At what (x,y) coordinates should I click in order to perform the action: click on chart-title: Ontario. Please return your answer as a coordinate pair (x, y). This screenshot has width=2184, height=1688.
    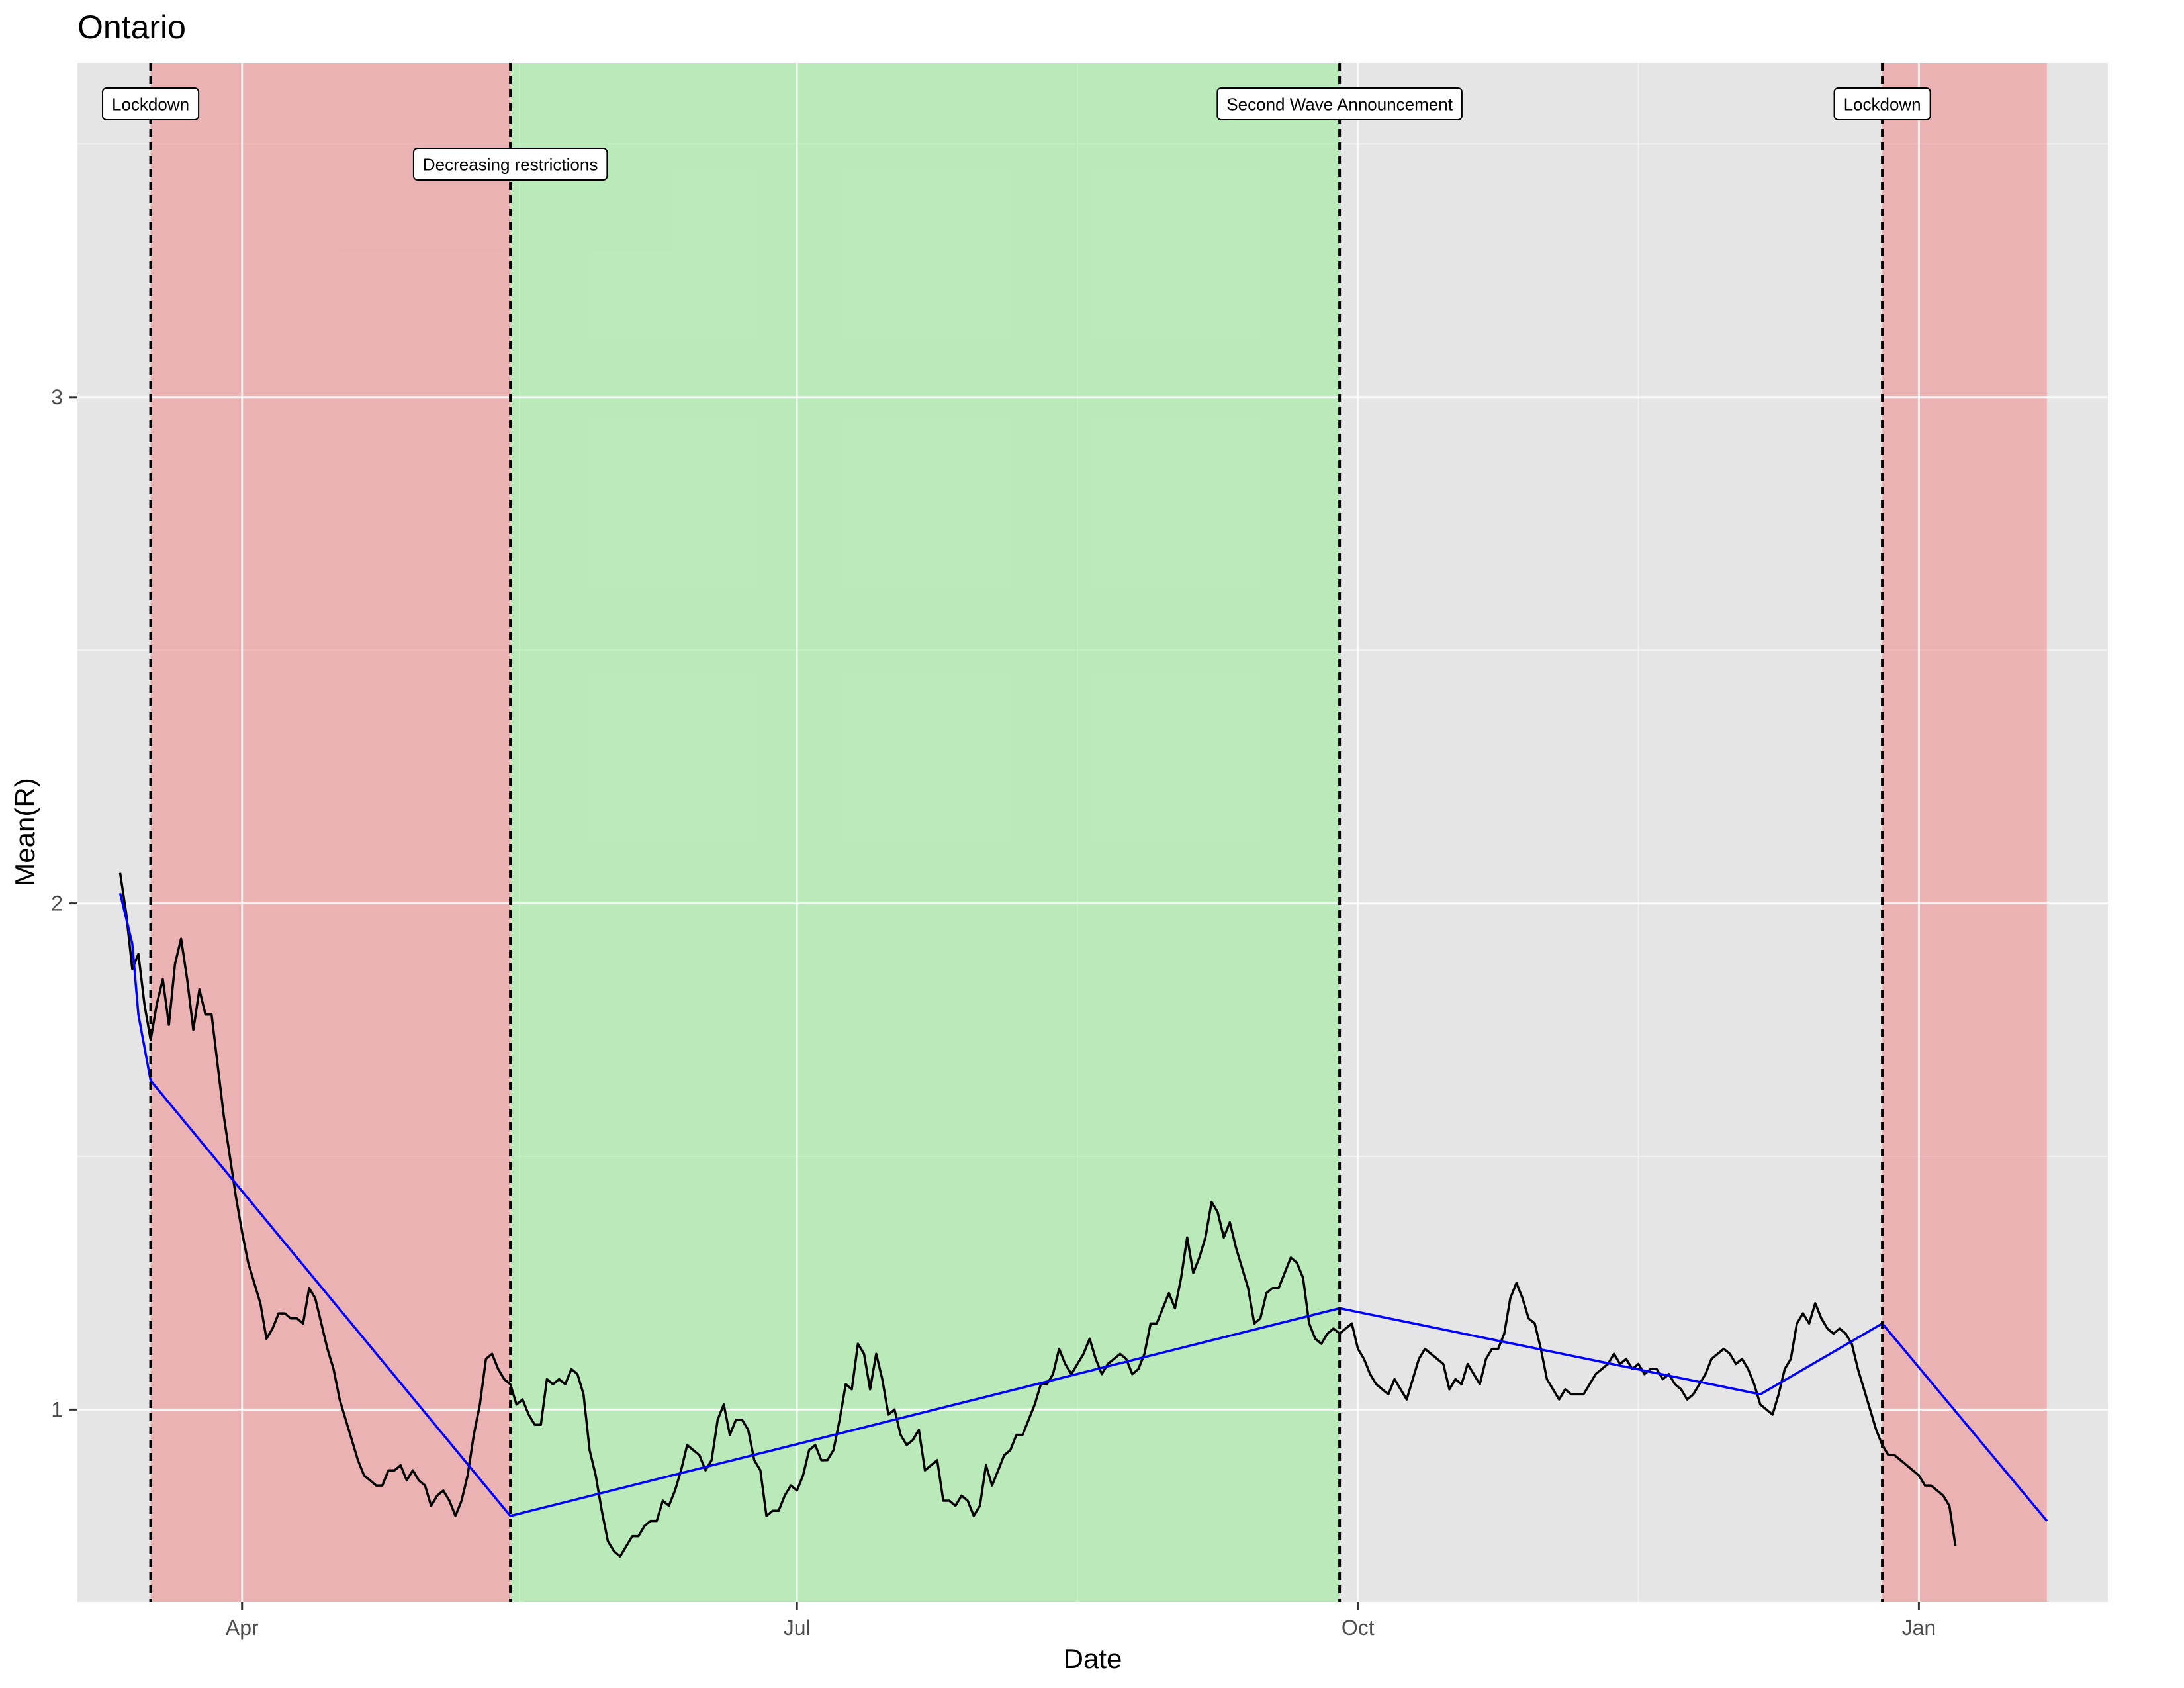
    Looking at the image, I should click on (131, 27).